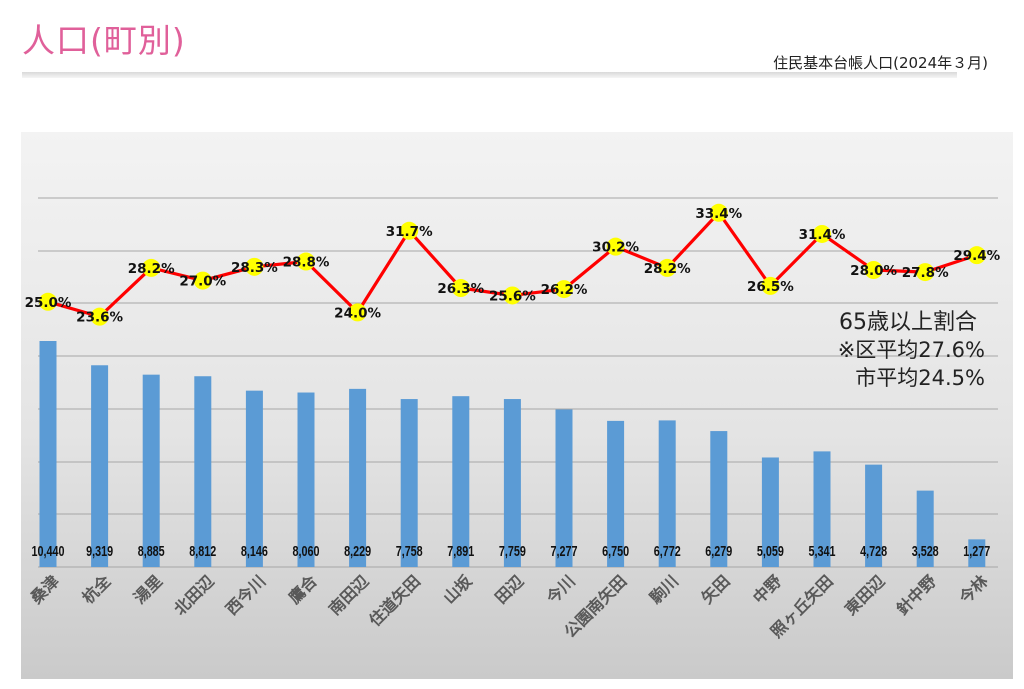 The width and height of the screenshot is (1024, 689). I want to click on line-value-label: 28.8%, so click(306, 263).